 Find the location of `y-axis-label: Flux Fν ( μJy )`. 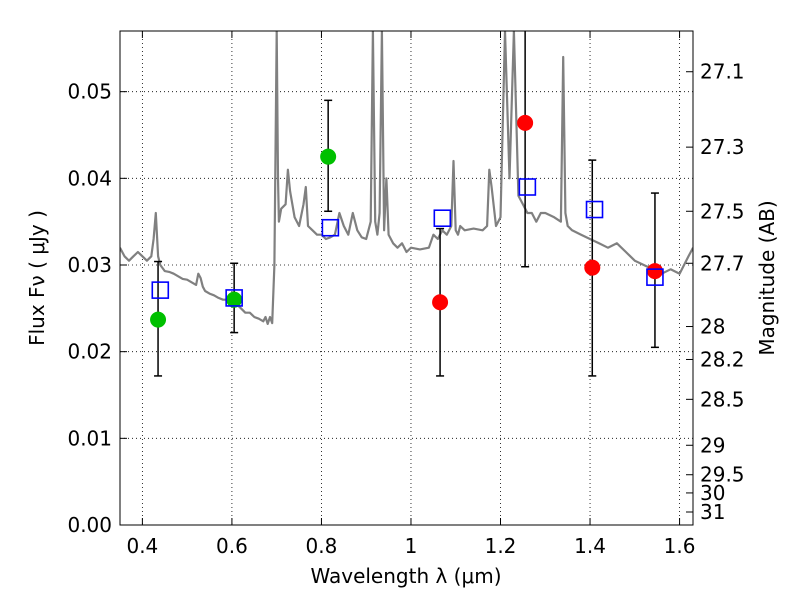

y-axis-label: Flux Fν ( μJy ) is located at coordinates (37, 278).